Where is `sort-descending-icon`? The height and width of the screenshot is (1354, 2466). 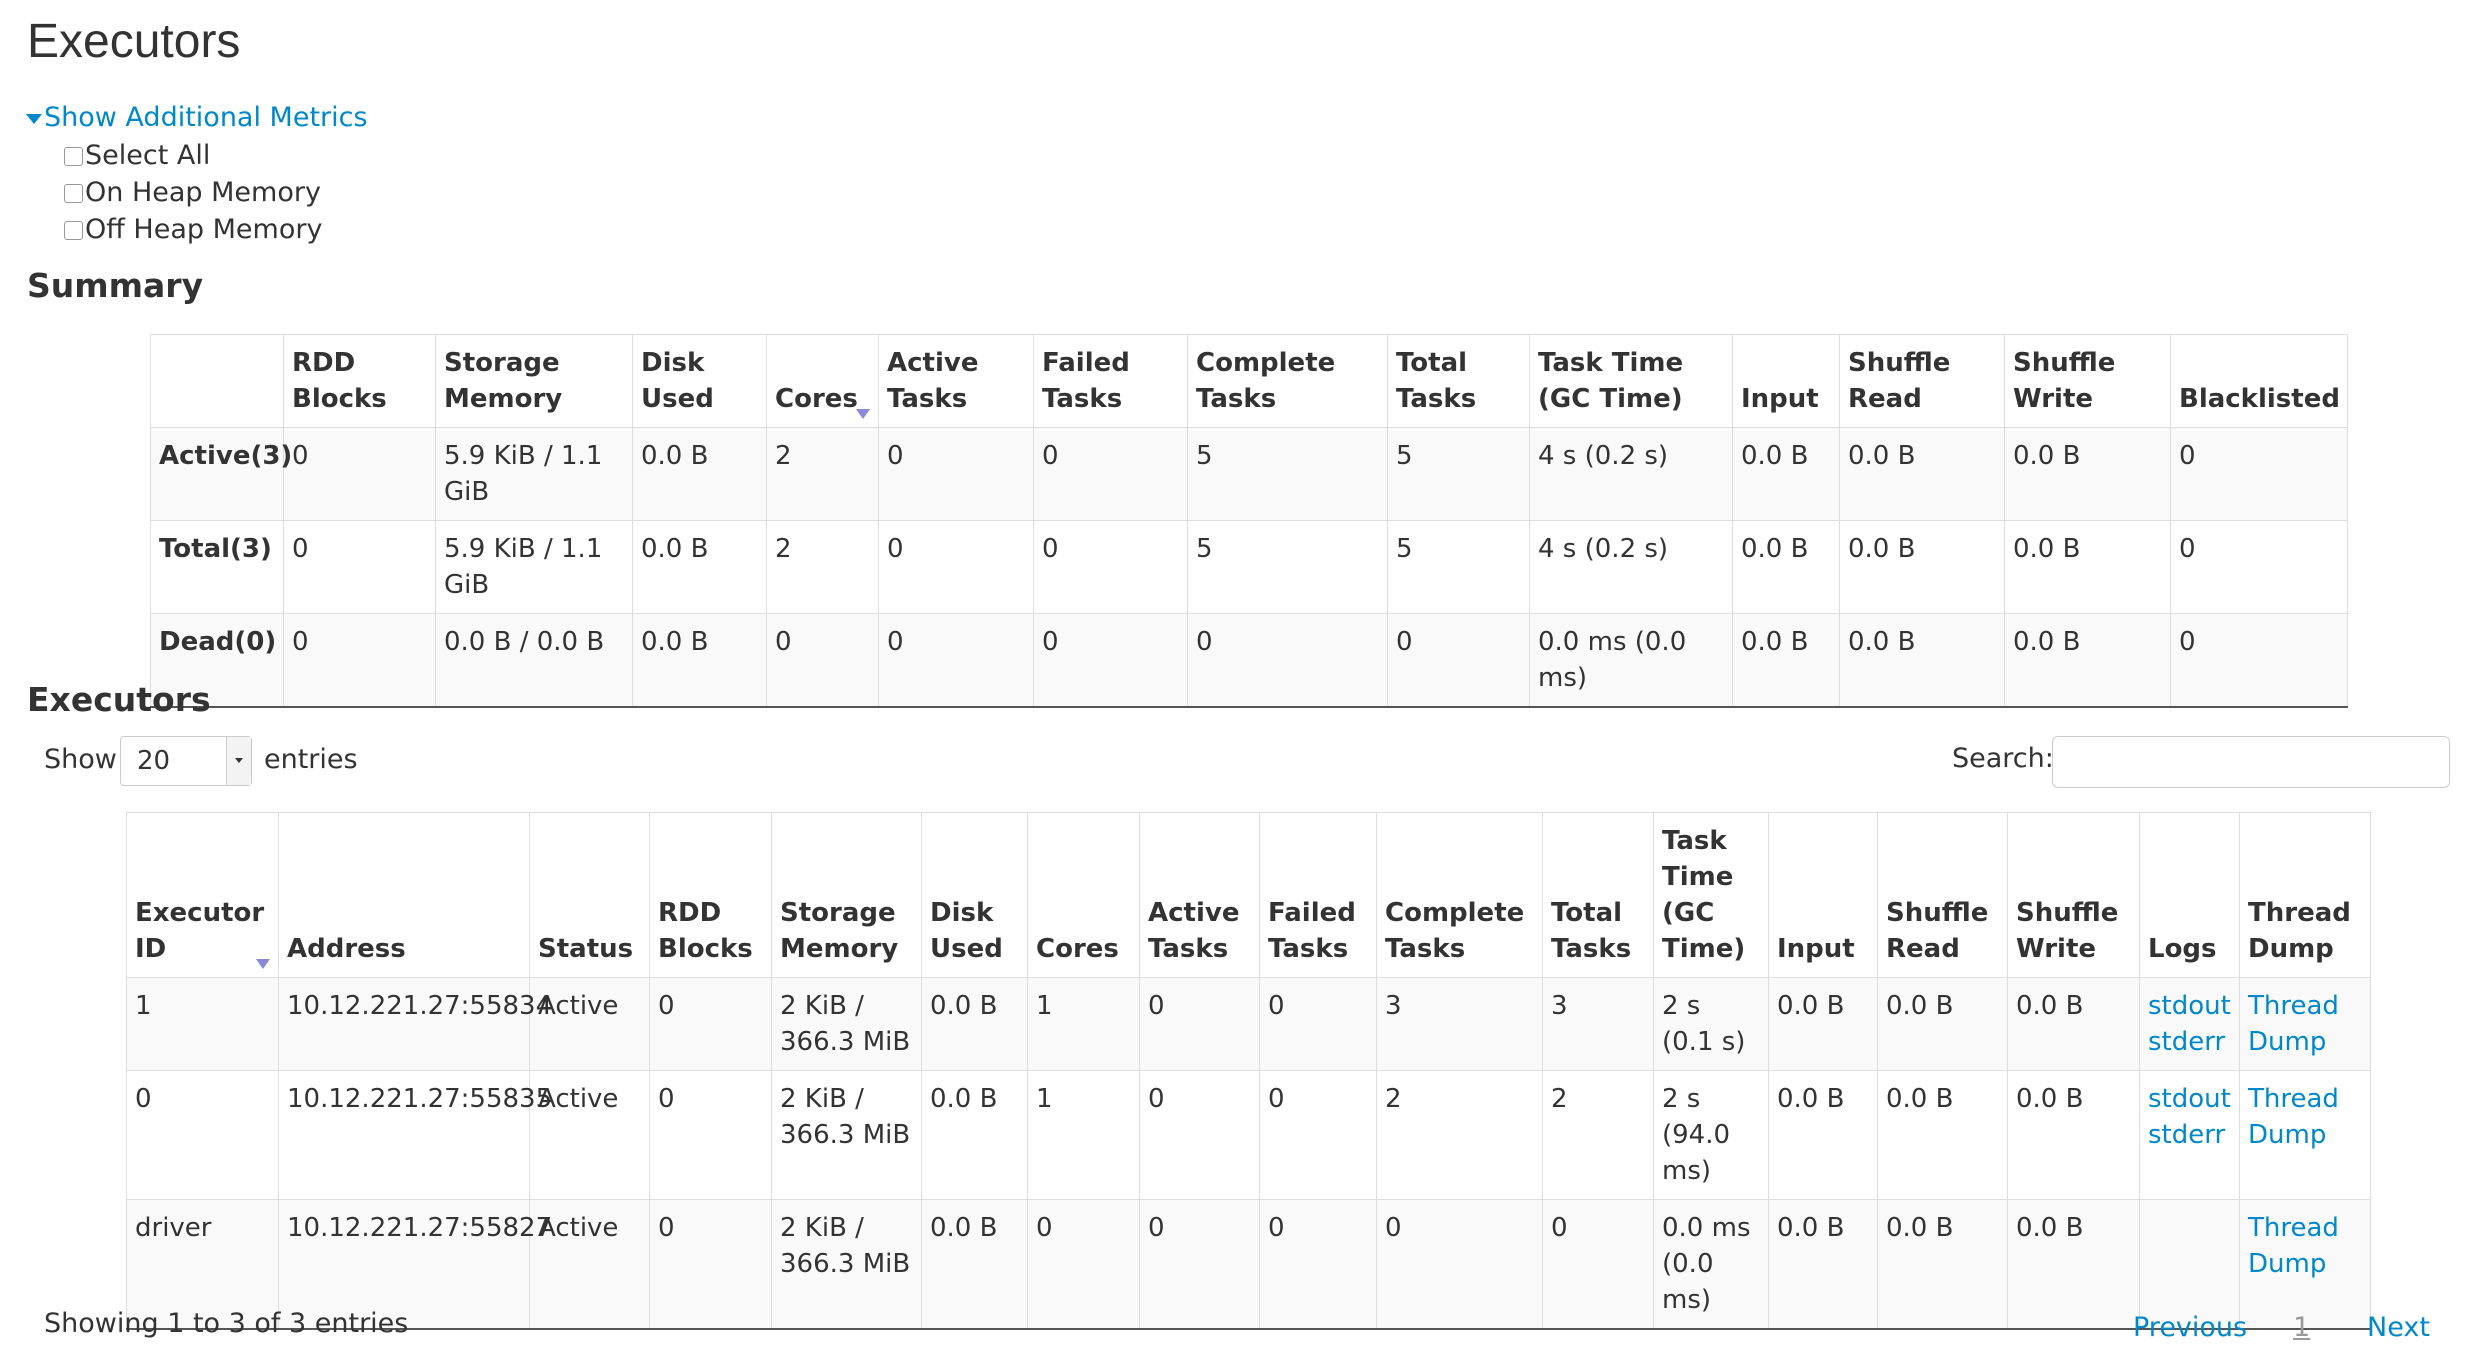 sort-descending-icon is located at coordinates (263, 964).